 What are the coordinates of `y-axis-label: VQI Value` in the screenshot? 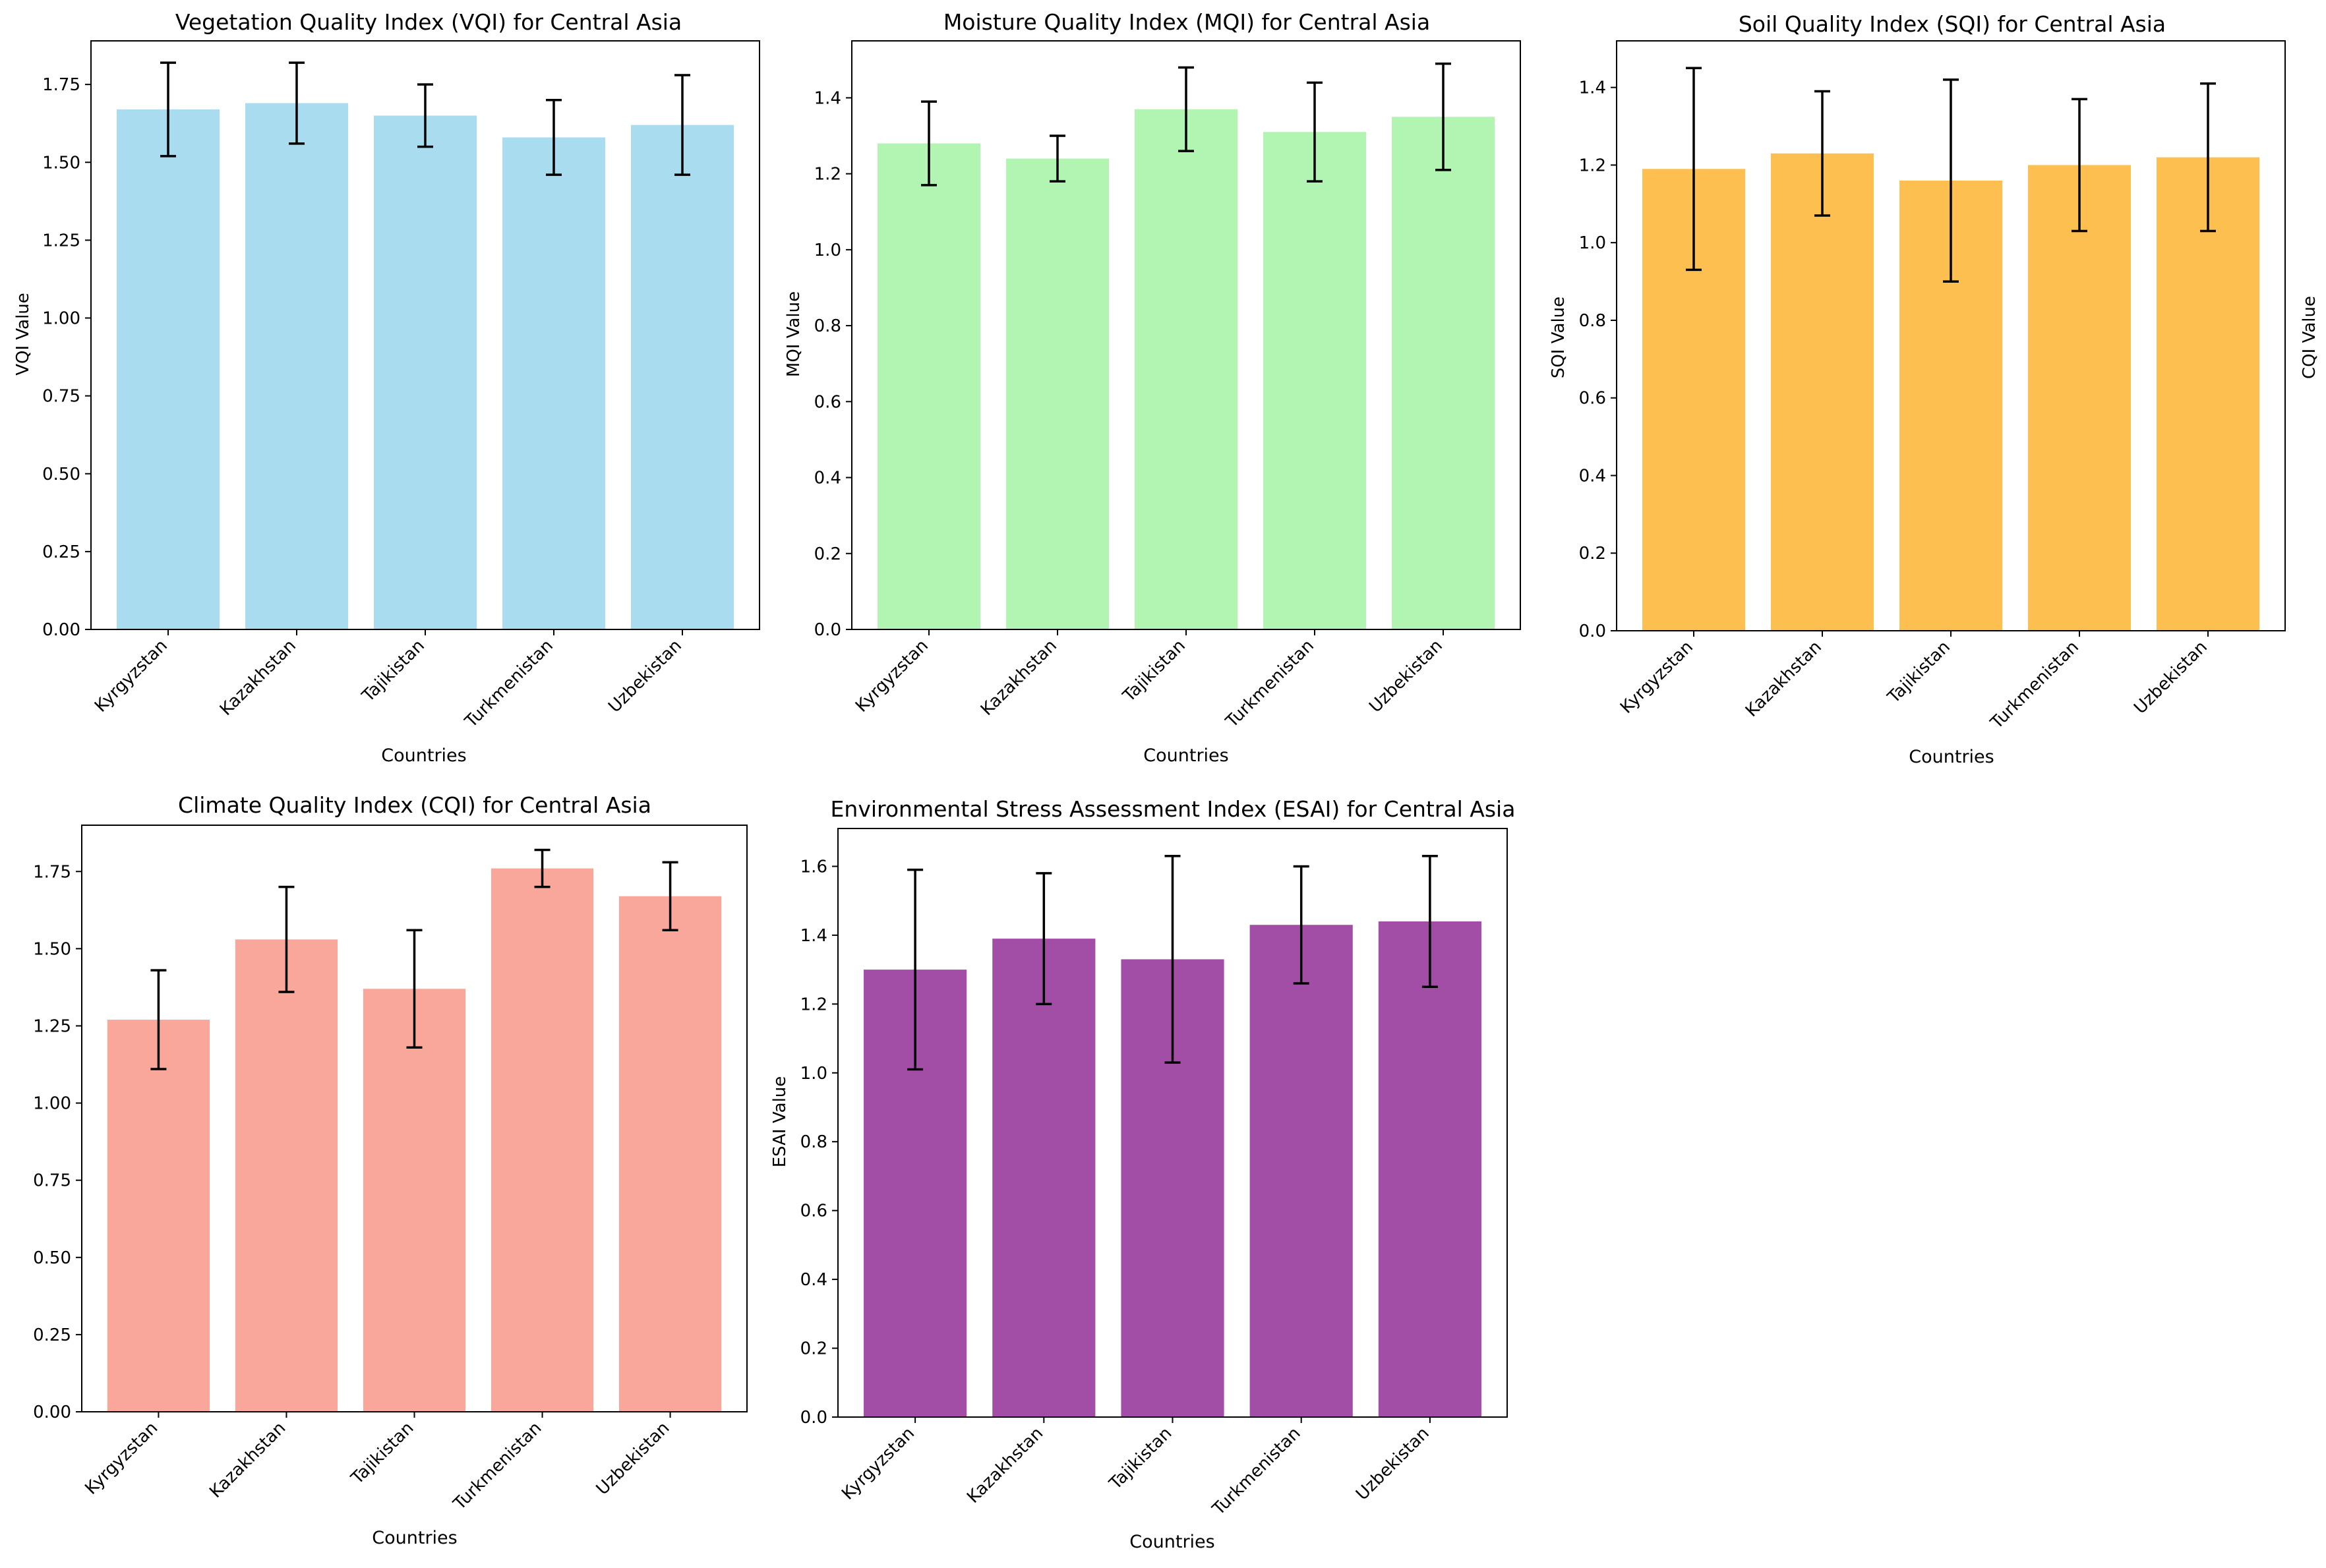 It's located at (23, 334).